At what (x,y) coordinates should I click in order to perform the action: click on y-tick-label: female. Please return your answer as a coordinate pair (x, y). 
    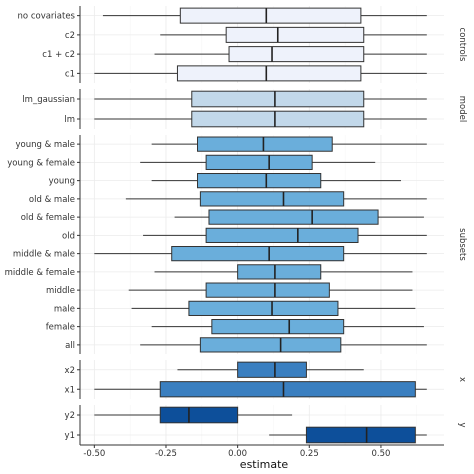
    Looking at the image, I should click on (60, 328).